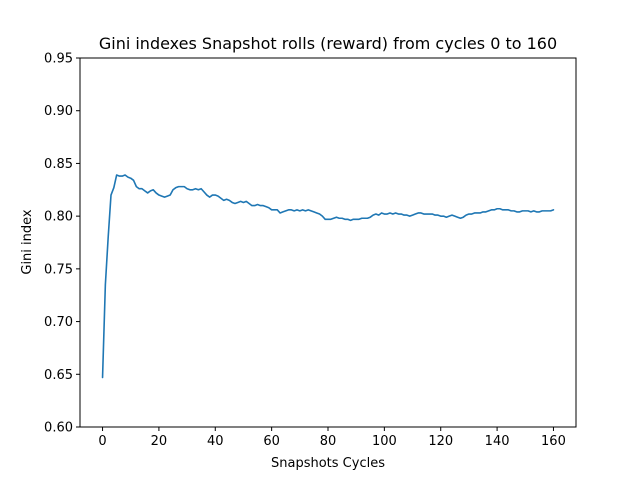  I want to click on x-tick-label: 100, so click(384, 441).